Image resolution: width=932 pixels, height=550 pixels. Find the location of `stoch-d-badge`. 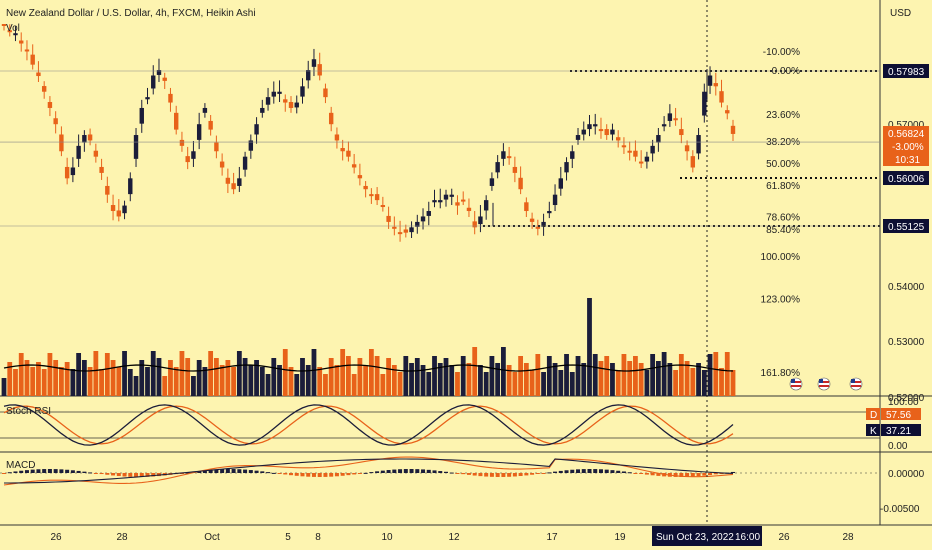

stoch-d-badge is located at coordinates (873, 414).